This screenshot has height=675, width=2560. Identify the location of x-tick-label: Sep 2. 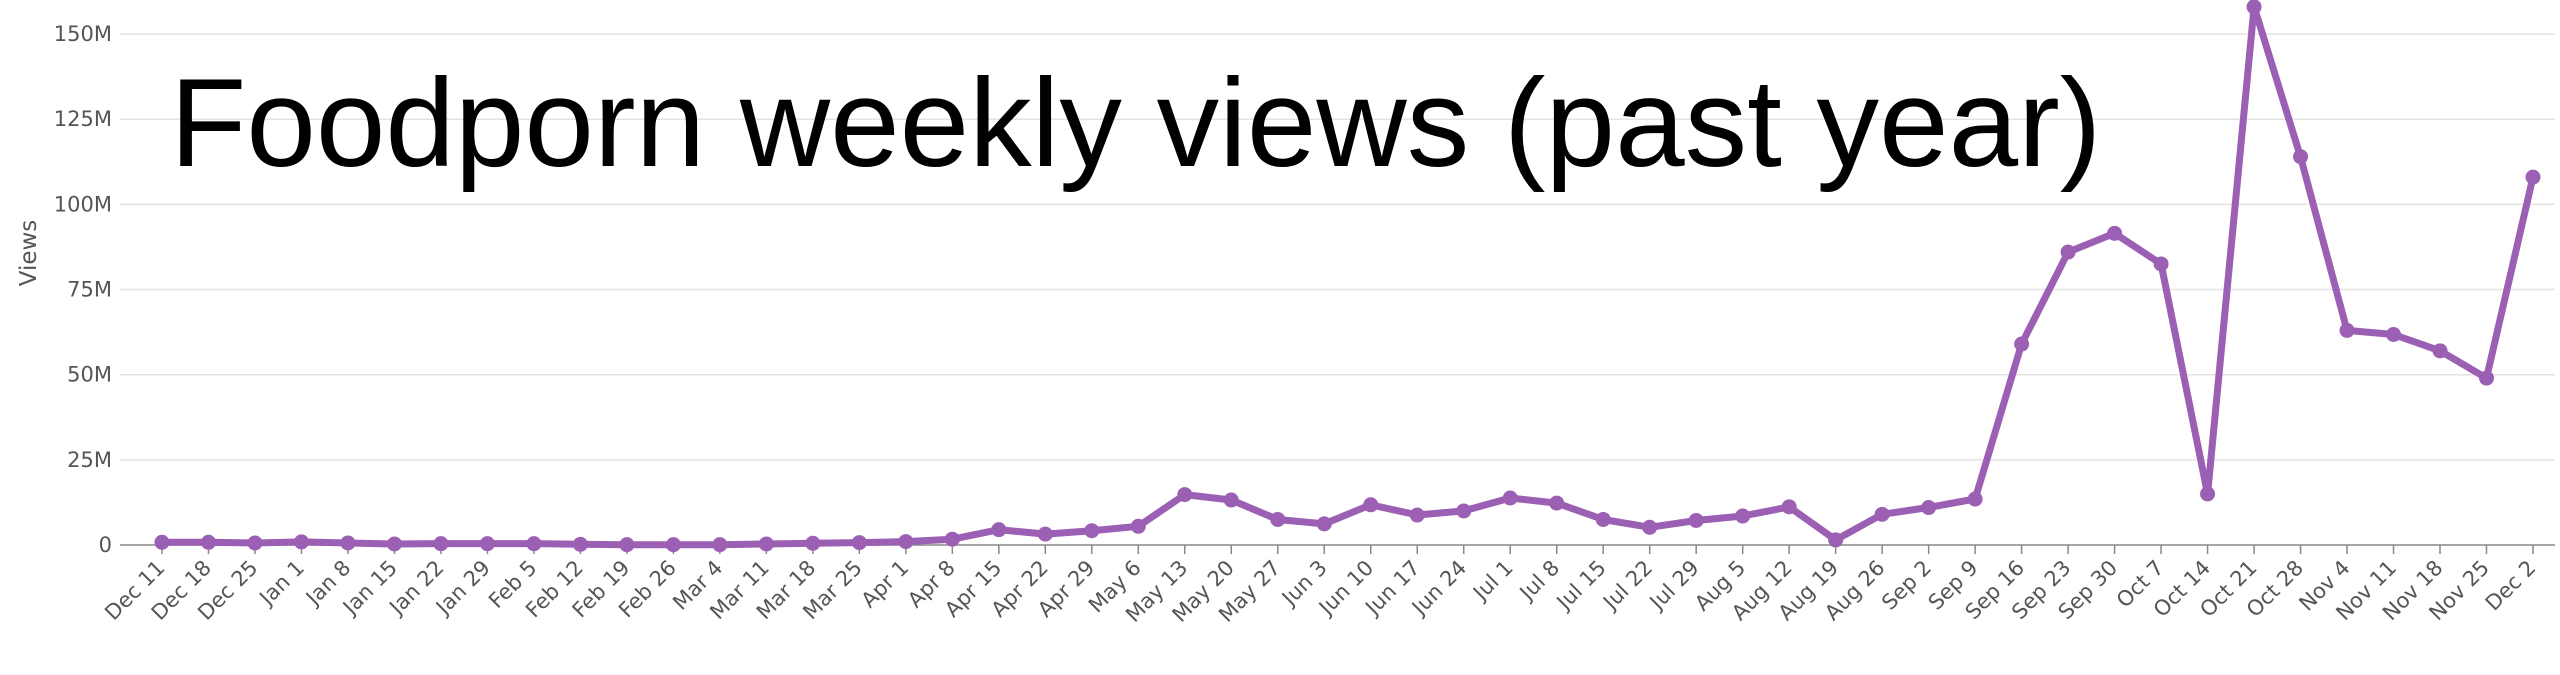
(1906, 585).